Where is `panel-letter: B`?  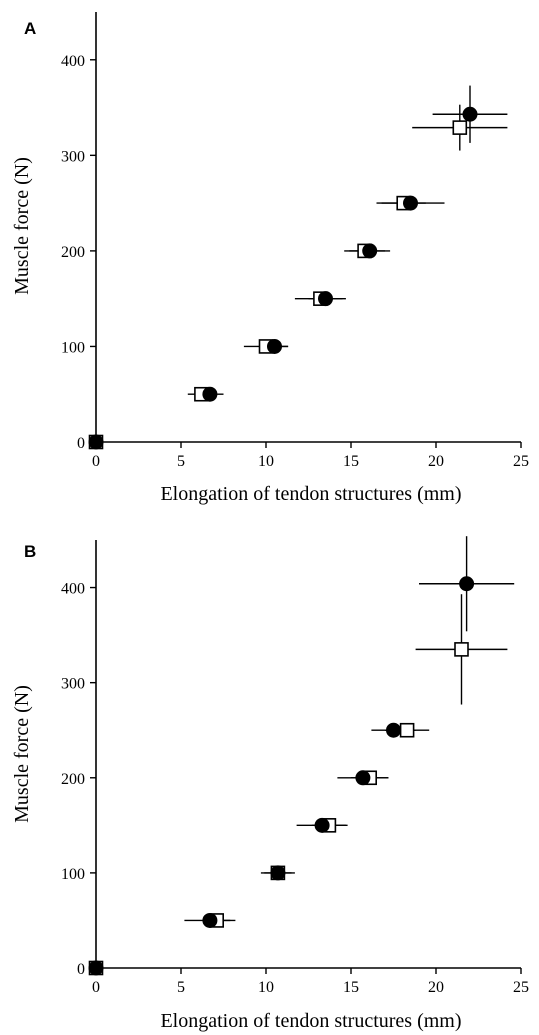 panel-letter: B is located at coordinates (30, 551).